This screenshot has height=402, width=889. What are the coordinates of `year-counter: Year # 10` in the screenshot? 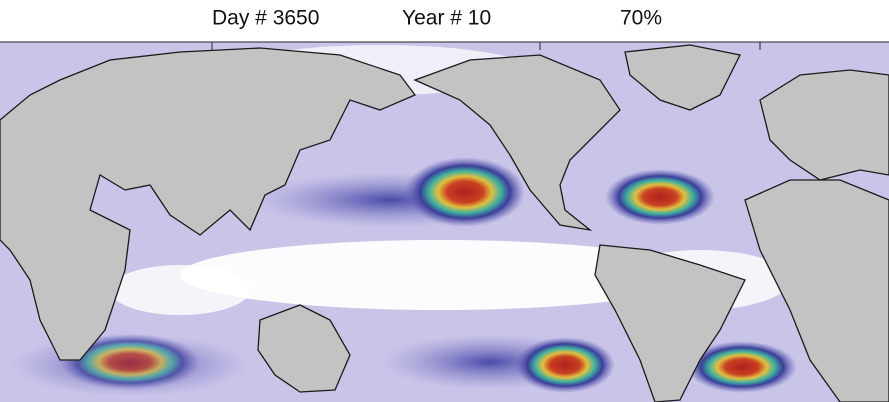 It's located at (446, 18).